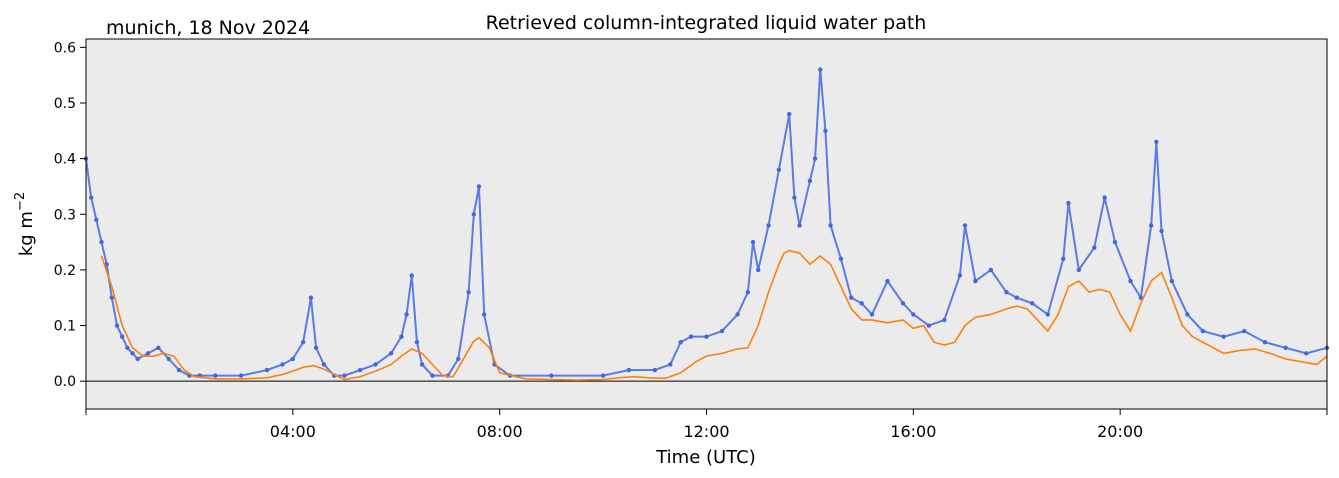  Describe the element at coordinates (65, 271) in the screenshot. I see `y-tick-label: 0.2` at that location.